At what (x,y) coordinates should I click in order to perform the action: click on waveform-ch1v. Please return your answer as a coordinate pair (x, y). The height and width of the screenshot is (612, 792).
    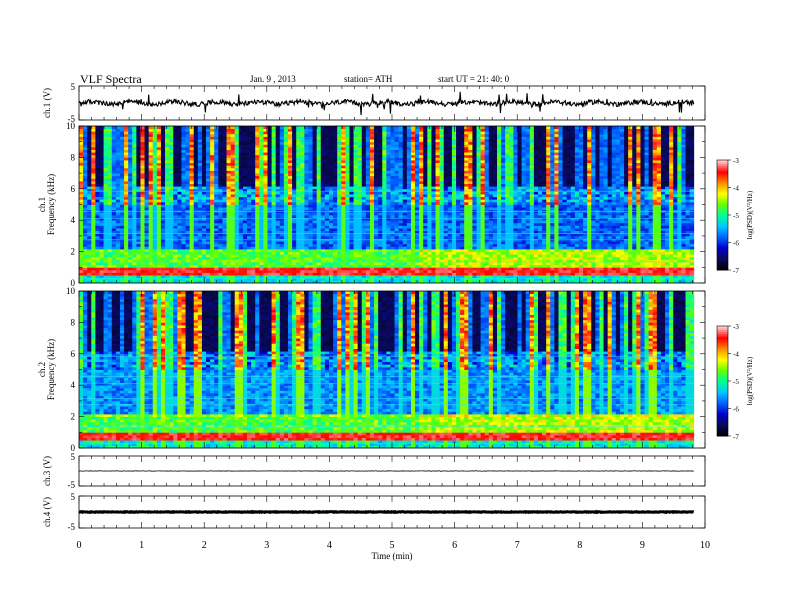
    Looking at the image, I should click on (386, 103).